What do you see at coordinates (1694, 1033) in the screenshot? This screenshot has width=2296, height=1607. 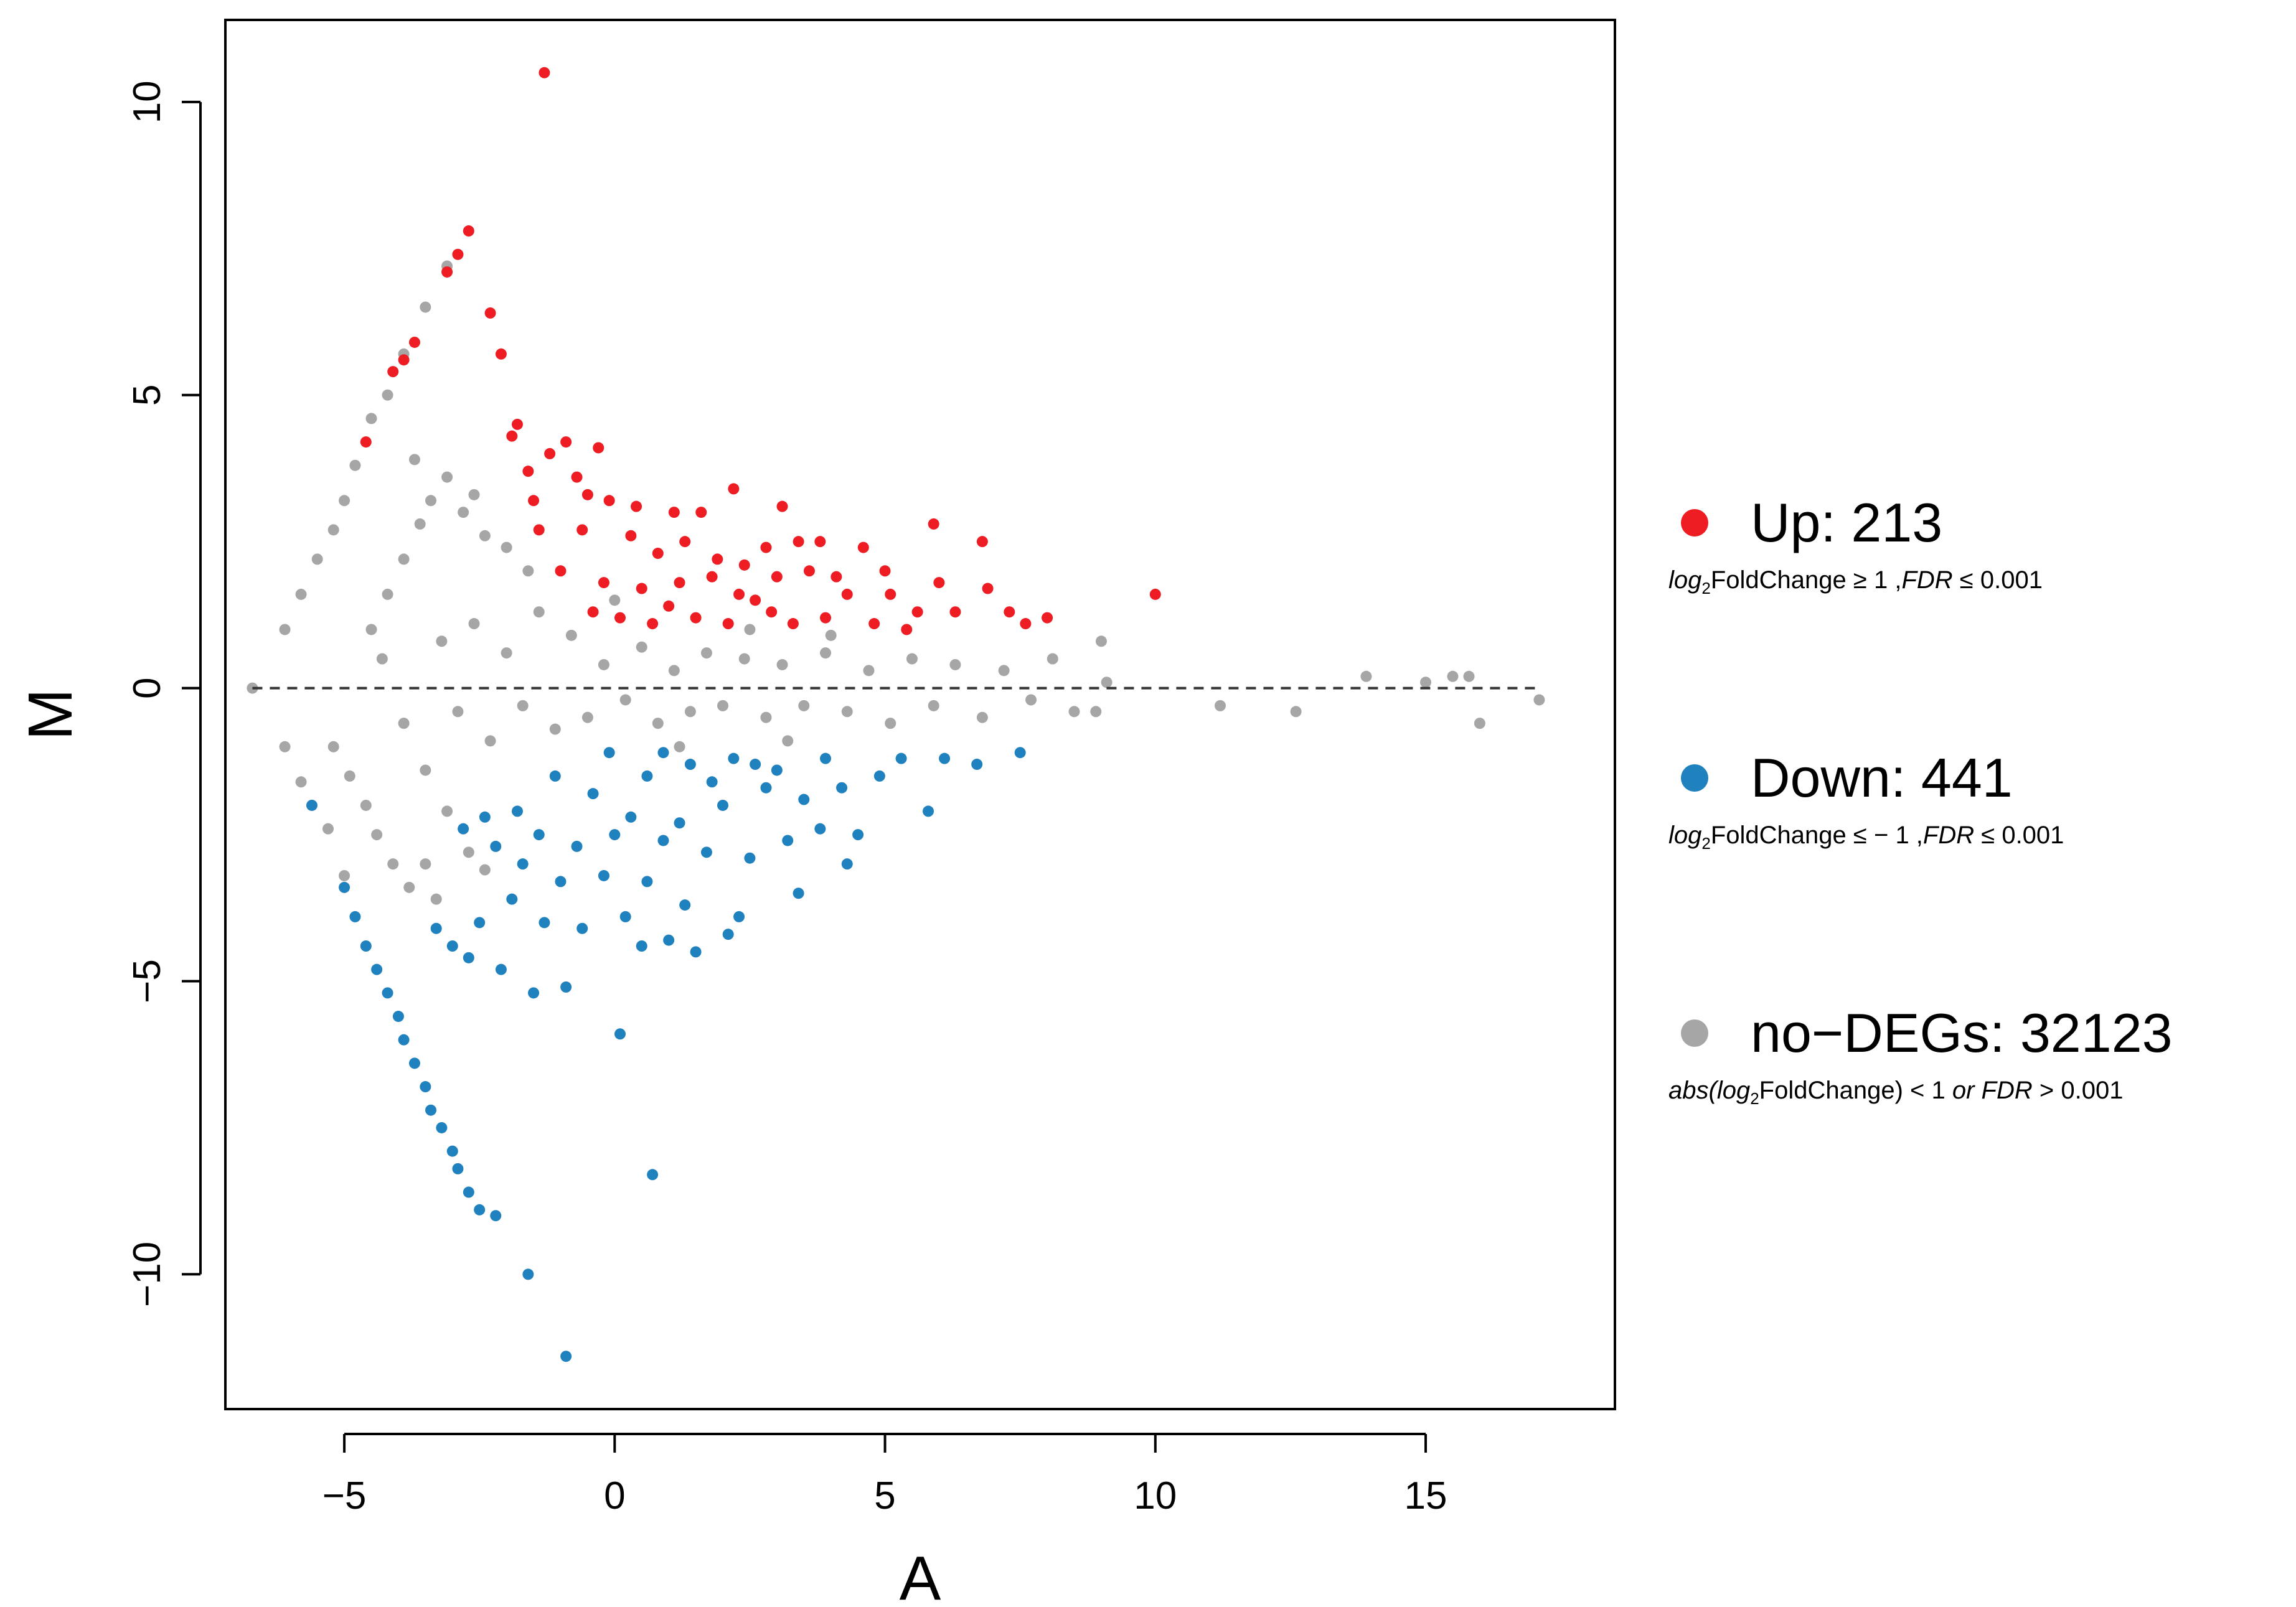 I see `legend-no-degs-marker` at bounding box center [1694, 1033].